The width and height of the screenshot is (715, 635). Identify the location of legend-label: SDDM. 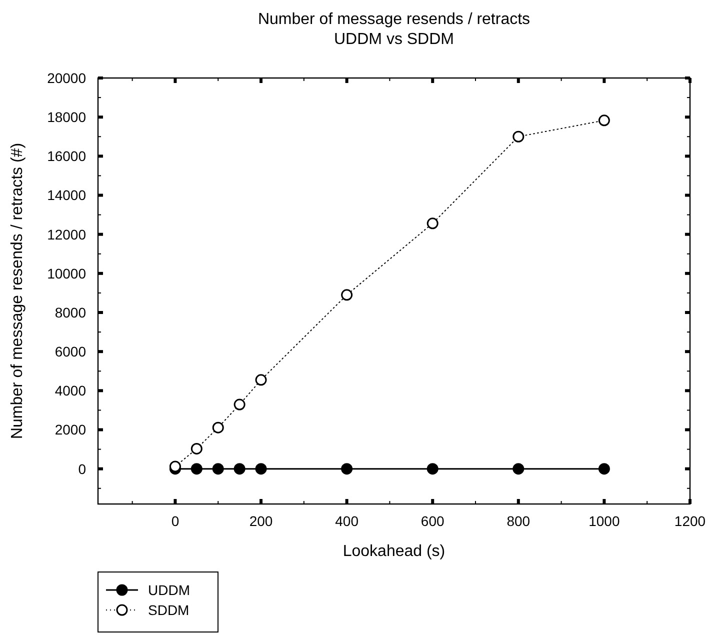
(169, 610).